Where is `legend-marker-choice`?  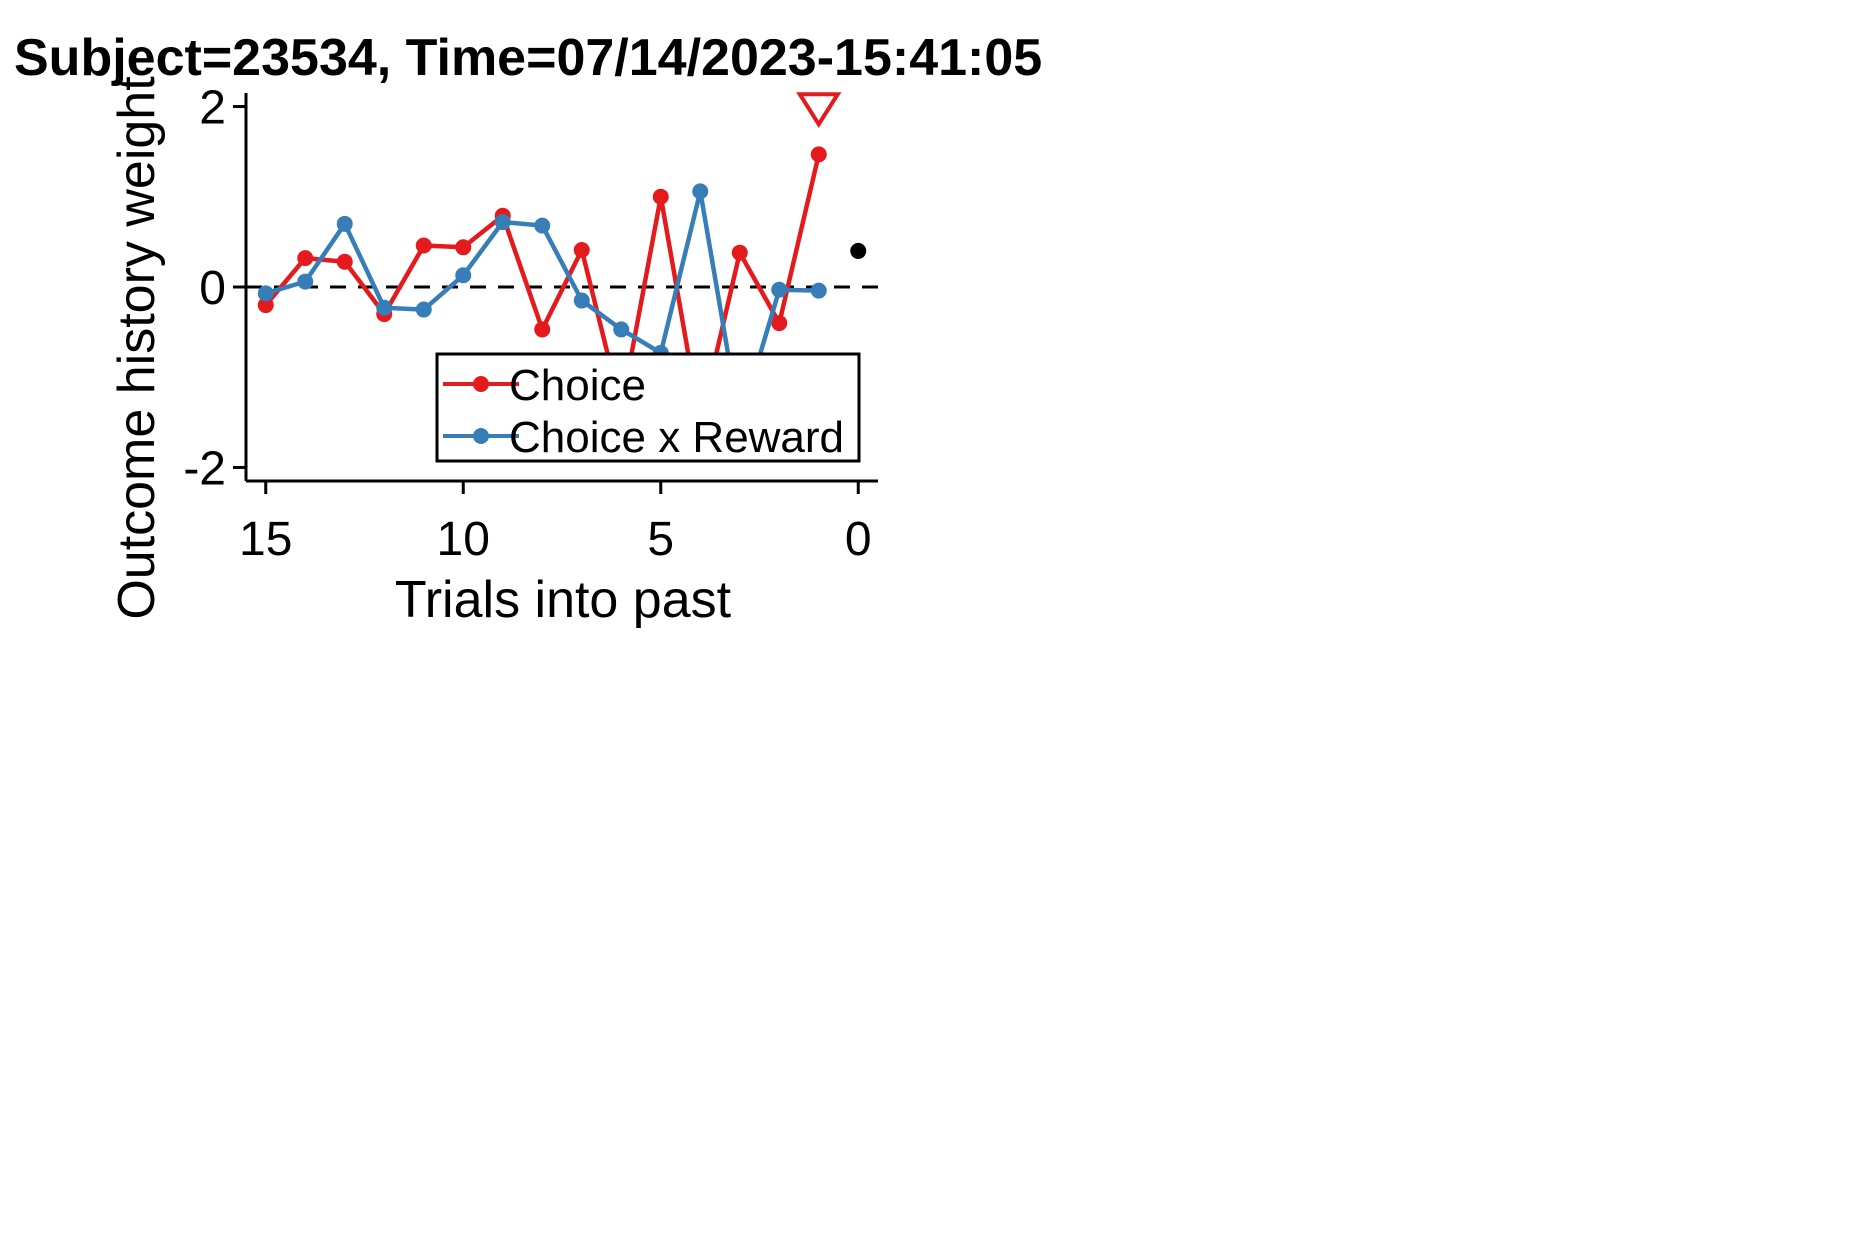 legend-marker-choice is located at coordinates (481, 384).